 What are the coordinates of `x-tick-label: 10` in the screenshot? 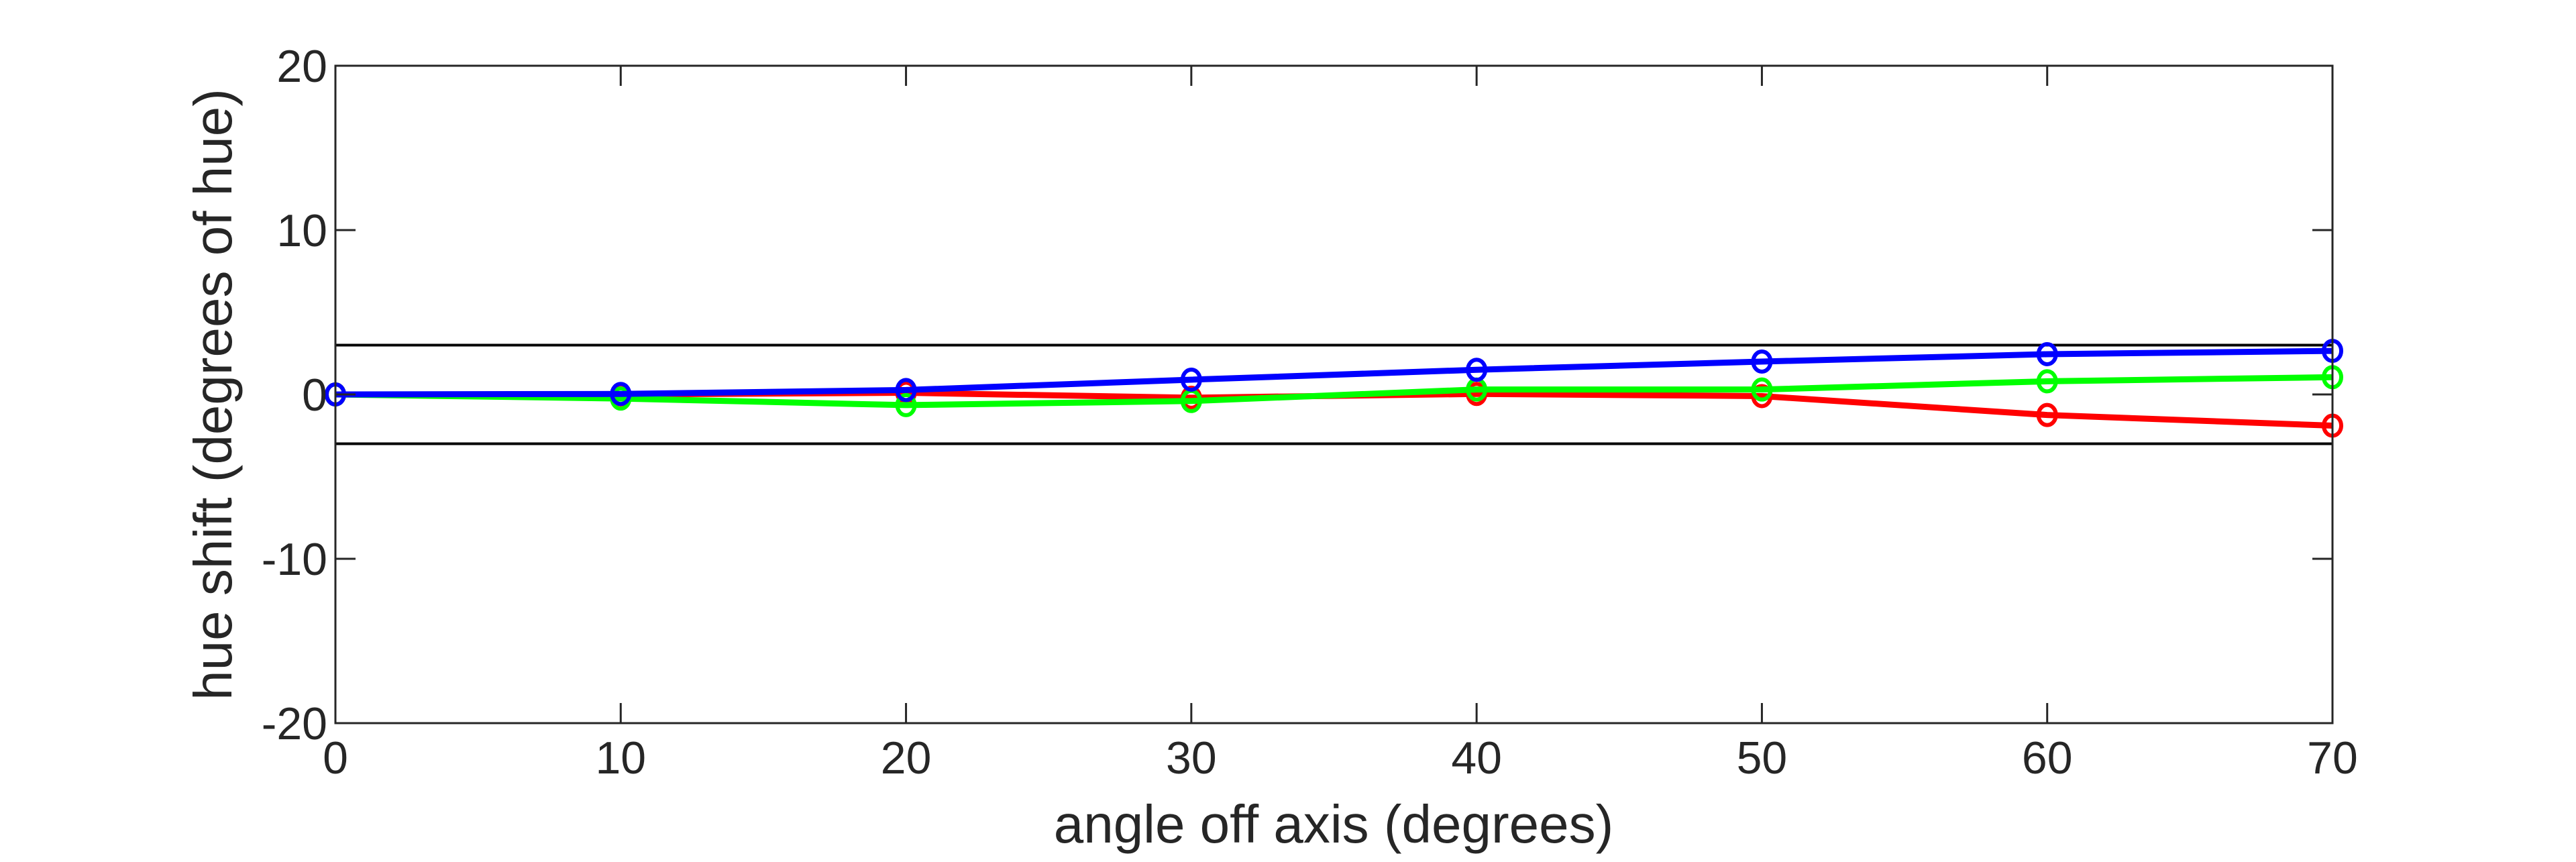 It's located at (620, 758).